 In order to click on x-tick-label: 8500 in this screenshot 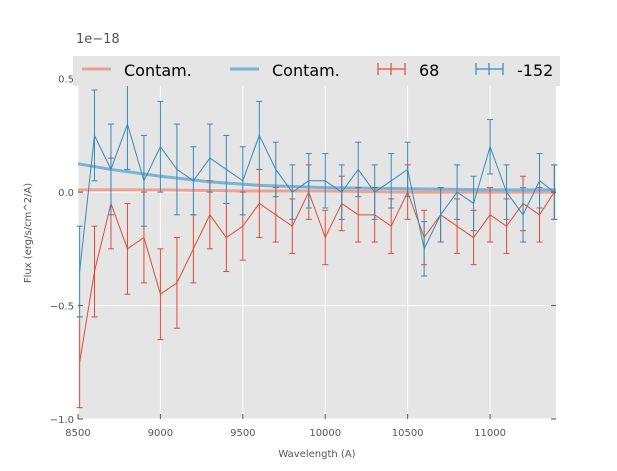, I will do `click(77, 433)`.